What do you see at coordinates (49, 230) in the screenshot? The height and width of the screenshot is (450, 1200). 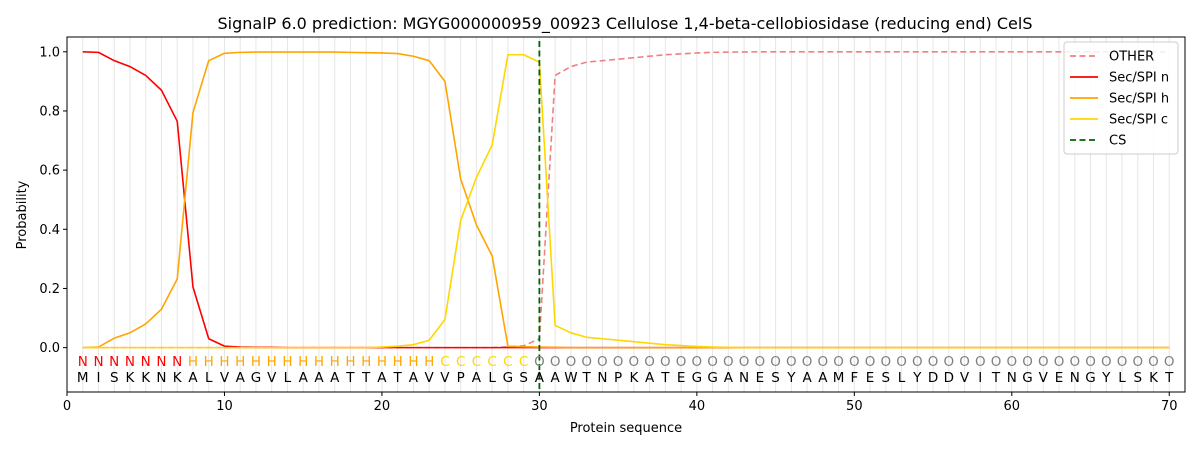 I see `y-tick-label: 0.4` at bounding box center [49, 230].